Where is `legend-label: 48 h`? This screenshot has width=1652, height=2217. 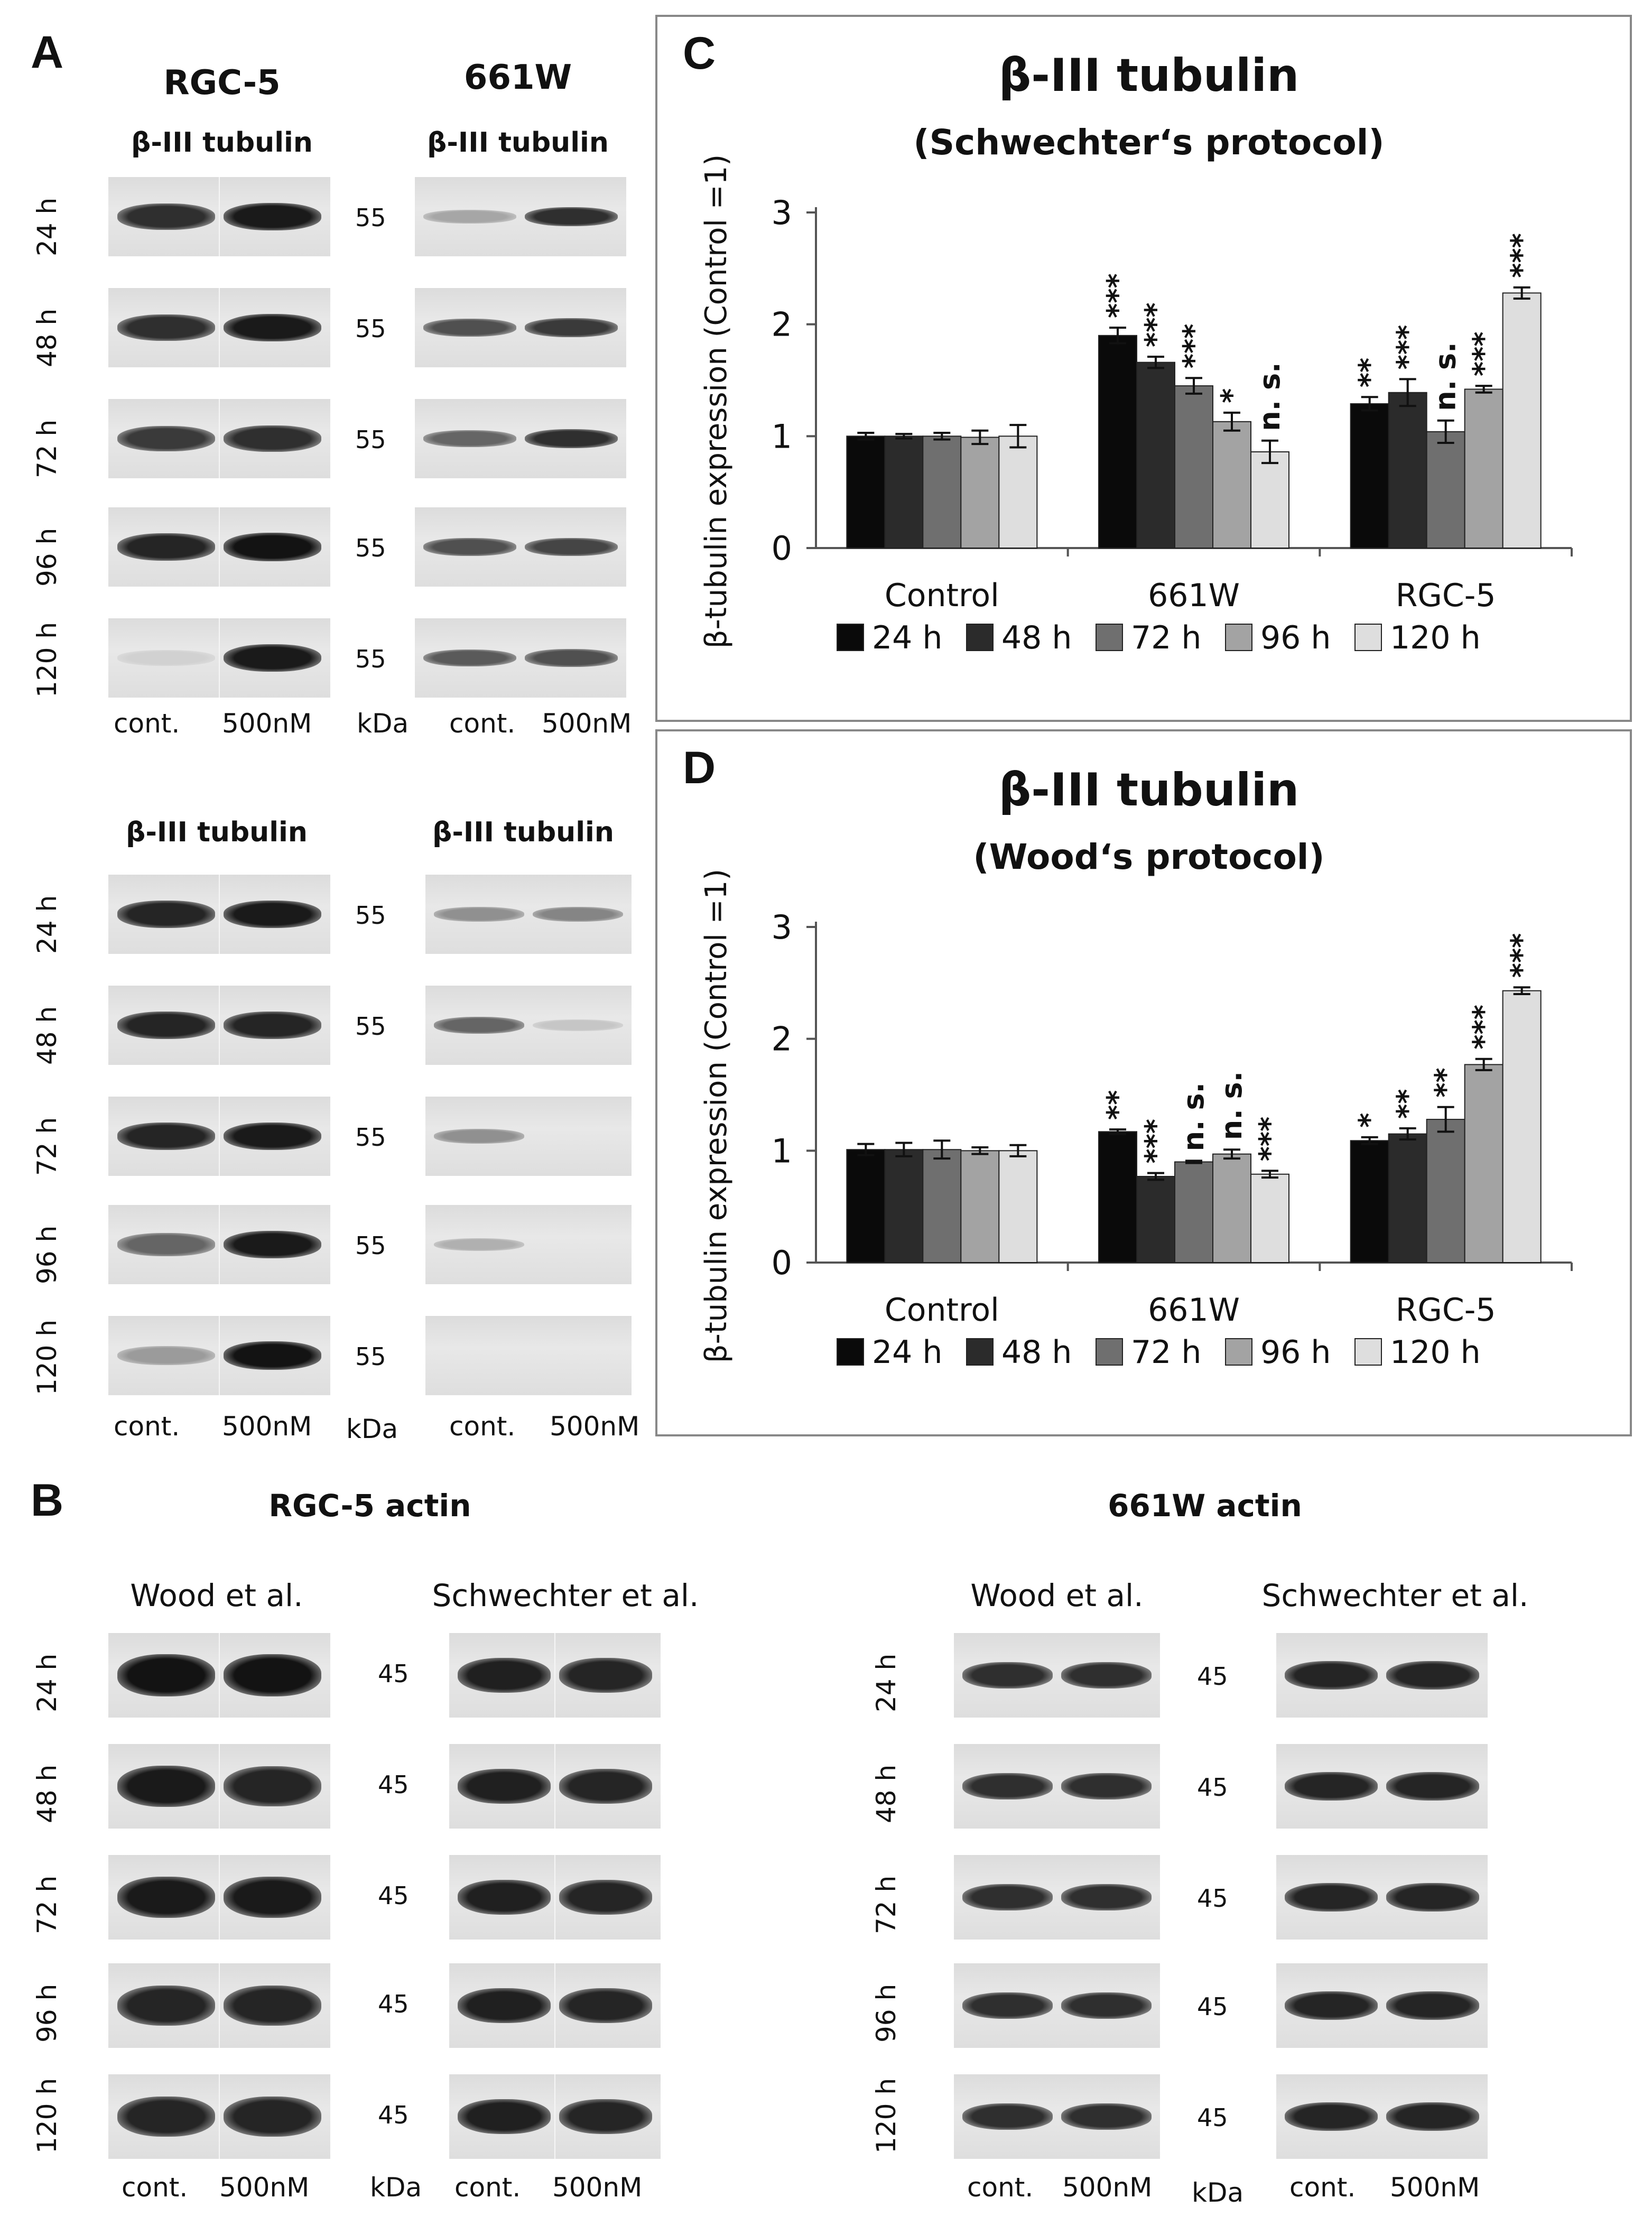
legend-label: 48 h is located at coordinates (1037, 638).